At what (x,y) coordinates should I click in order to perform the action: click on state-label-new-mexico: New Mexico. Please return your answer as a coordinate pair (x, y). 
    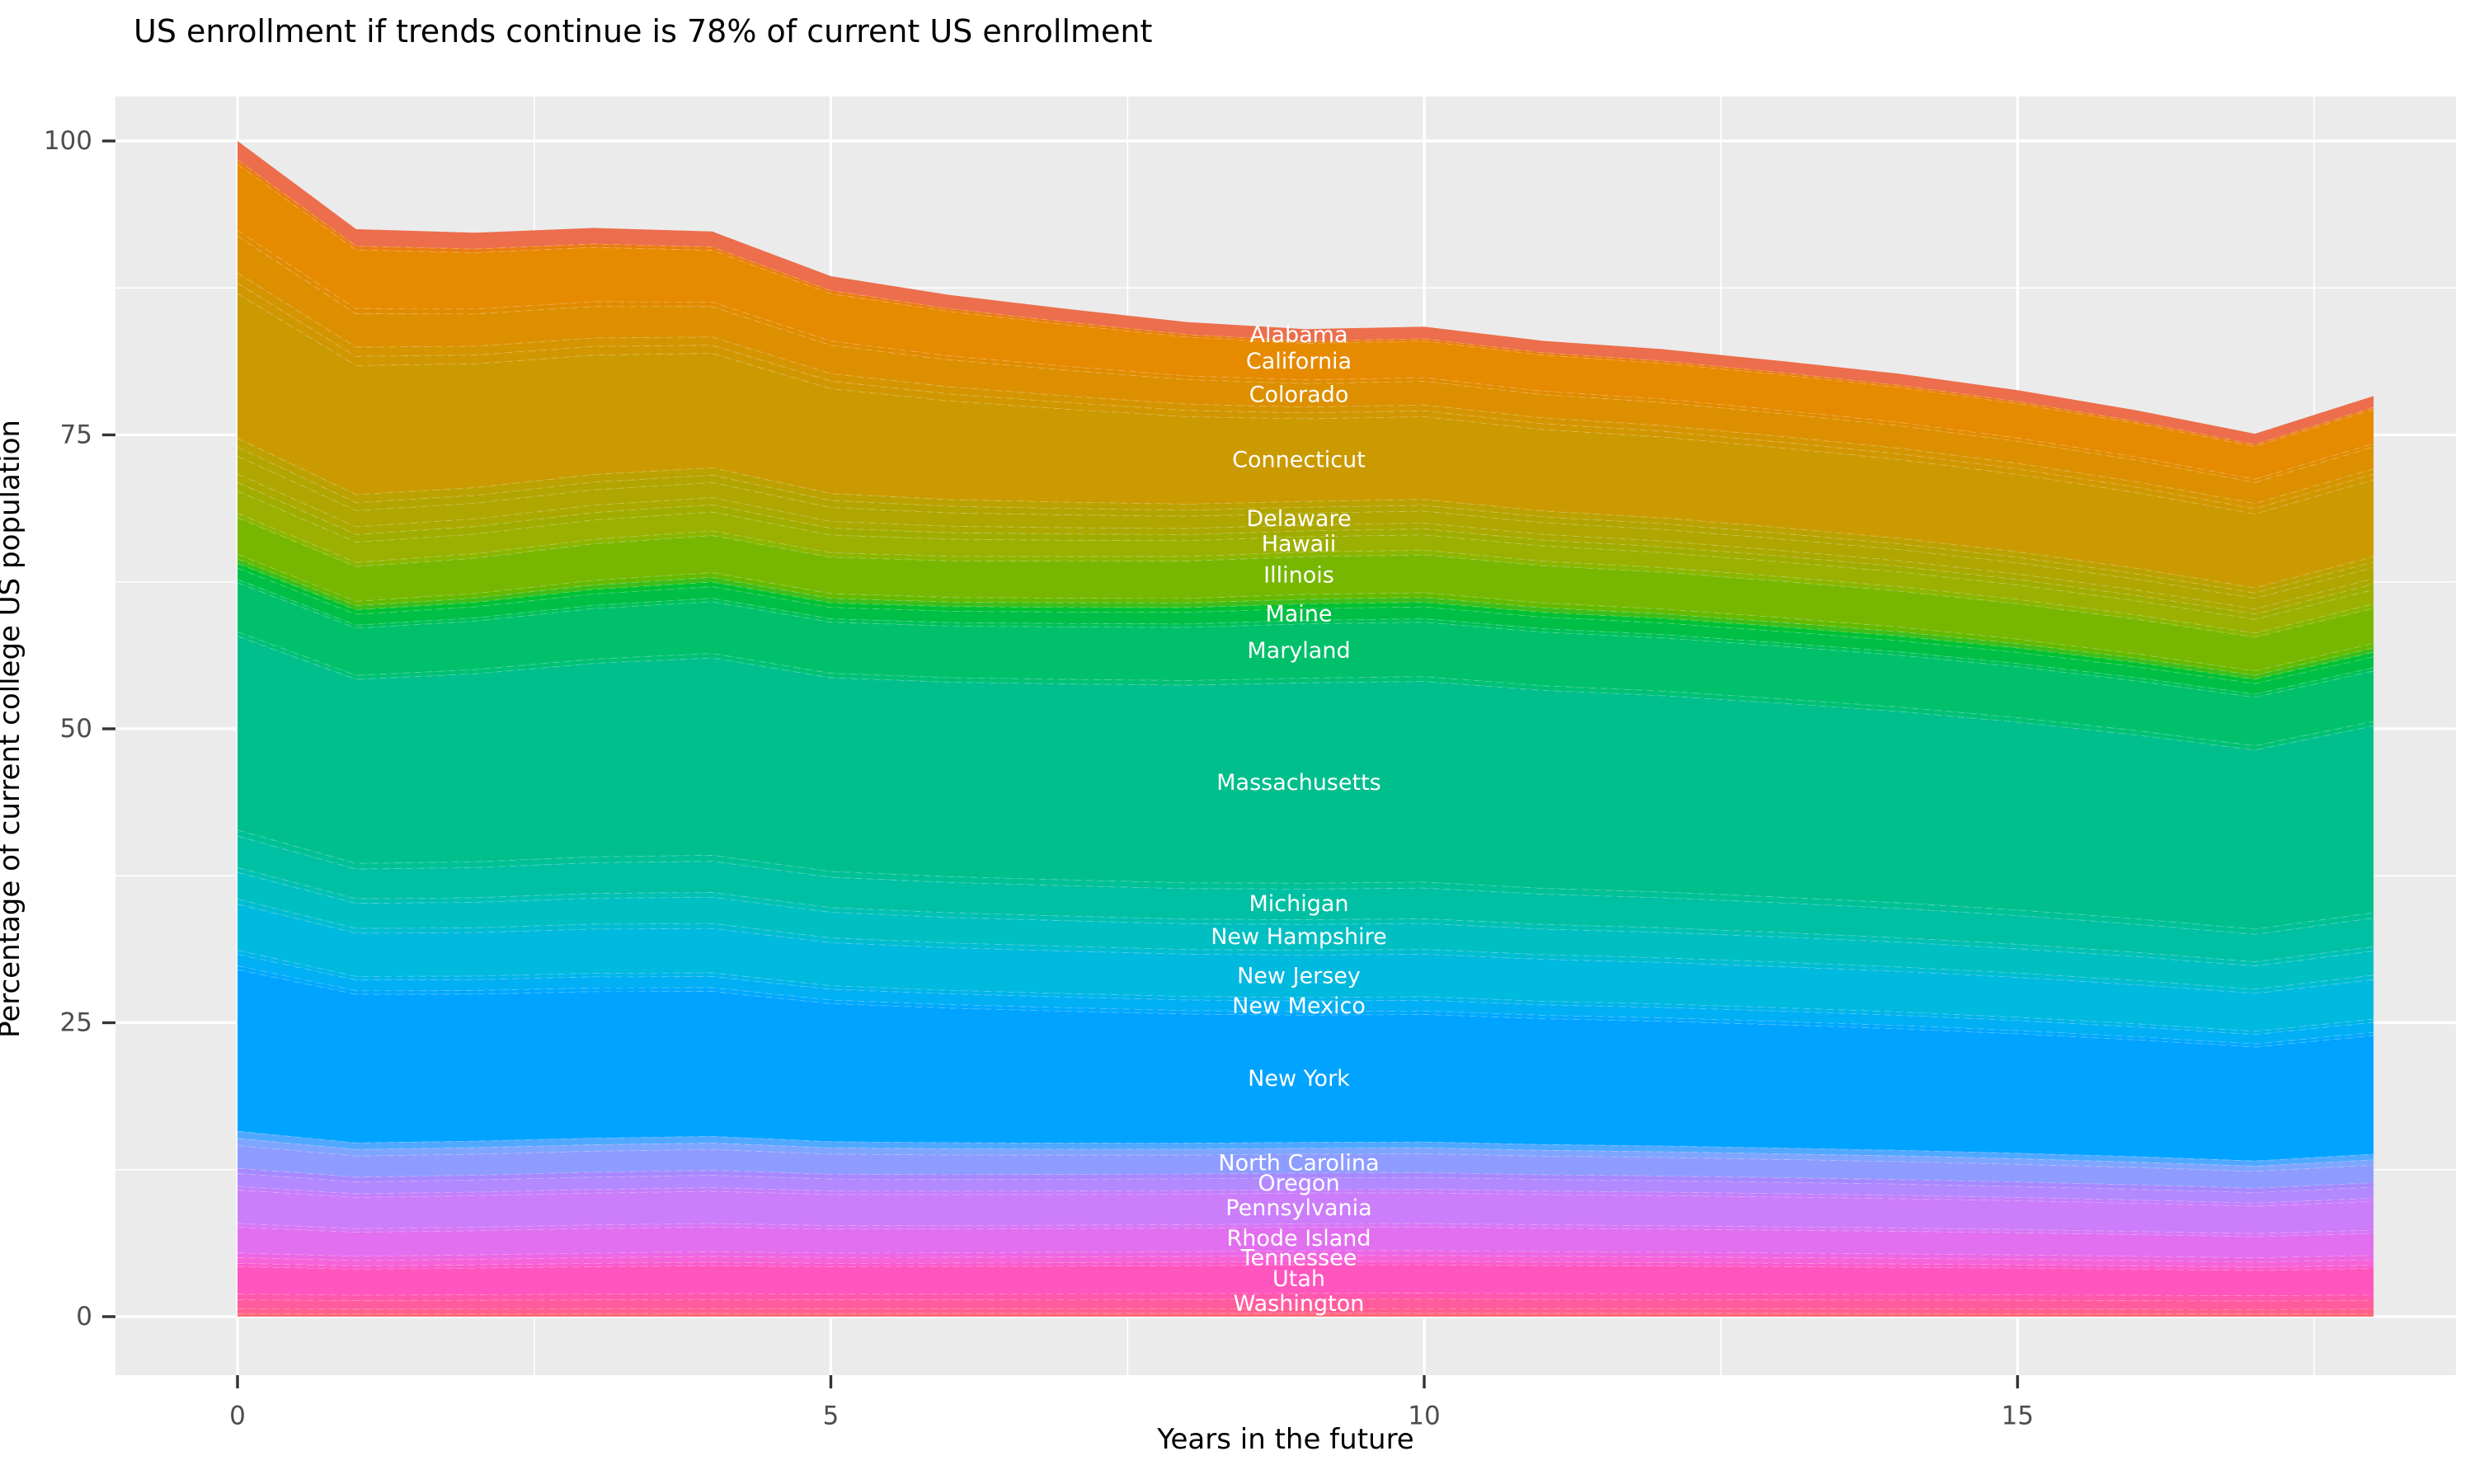
    Looking at the image, I should click on (1299, 1006).